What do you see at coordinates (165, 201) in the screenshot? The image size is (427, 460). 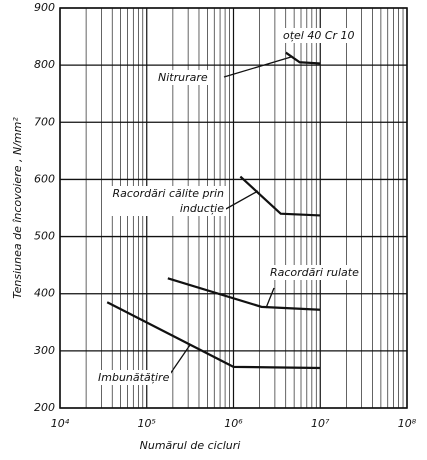 I see `series-label: Racordări călite prin inducție` at bounding box center [165, 201].